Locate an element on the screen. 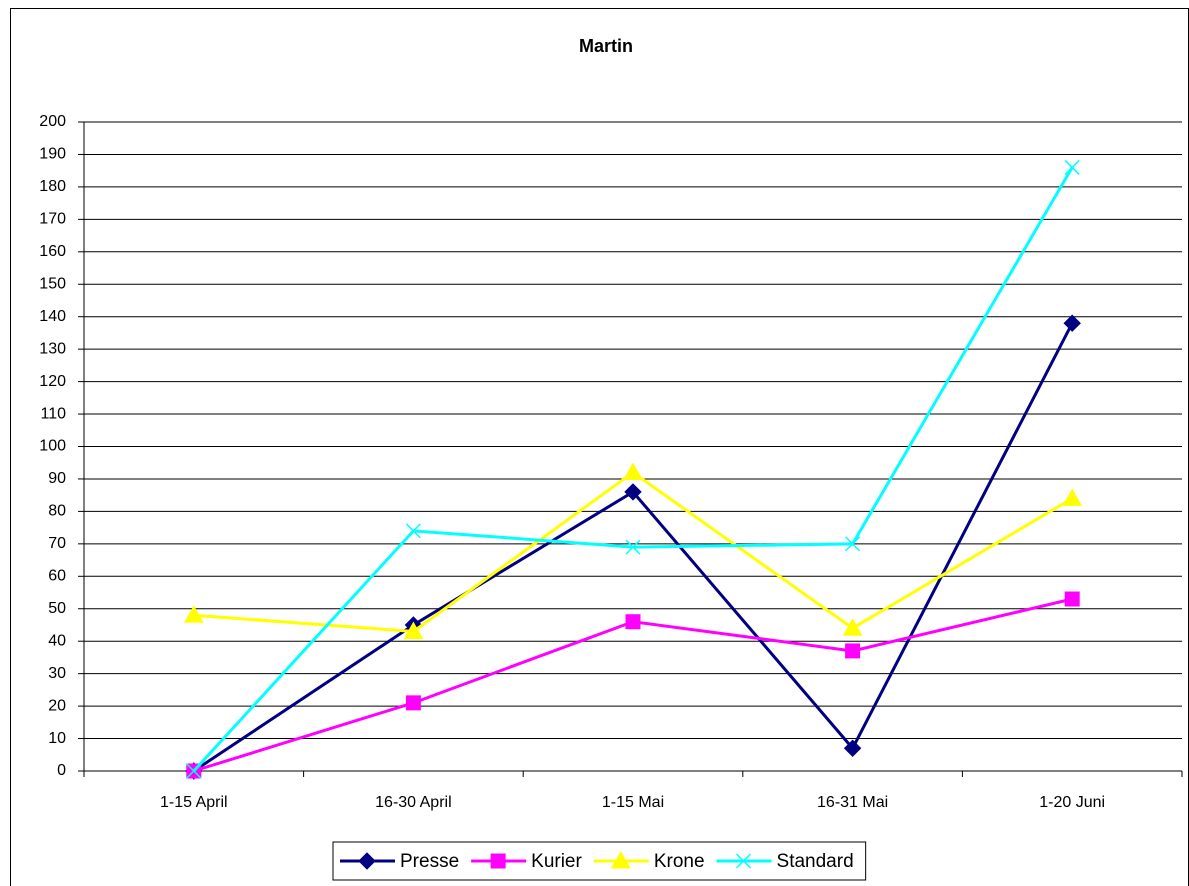 This screenshot has width=1189, height=886. y-tick-label: 20 is located at coordinates (57, 705).